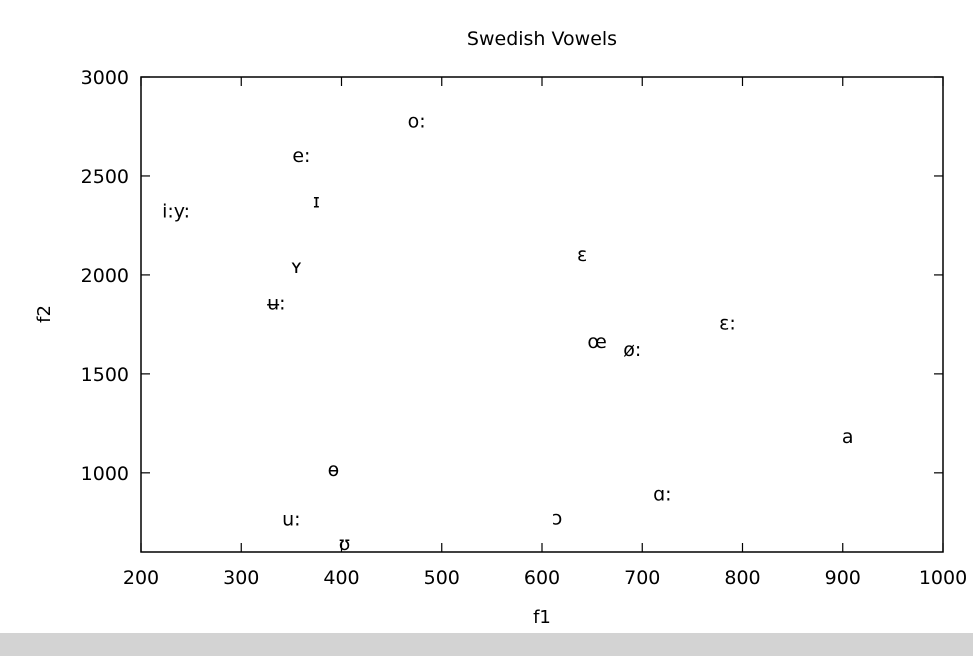 This screenshot has height=656, width=973. Describe the element at coordinates (582, 255) in the screenshot. I see `vowel-point-label: ɛ` at that location.